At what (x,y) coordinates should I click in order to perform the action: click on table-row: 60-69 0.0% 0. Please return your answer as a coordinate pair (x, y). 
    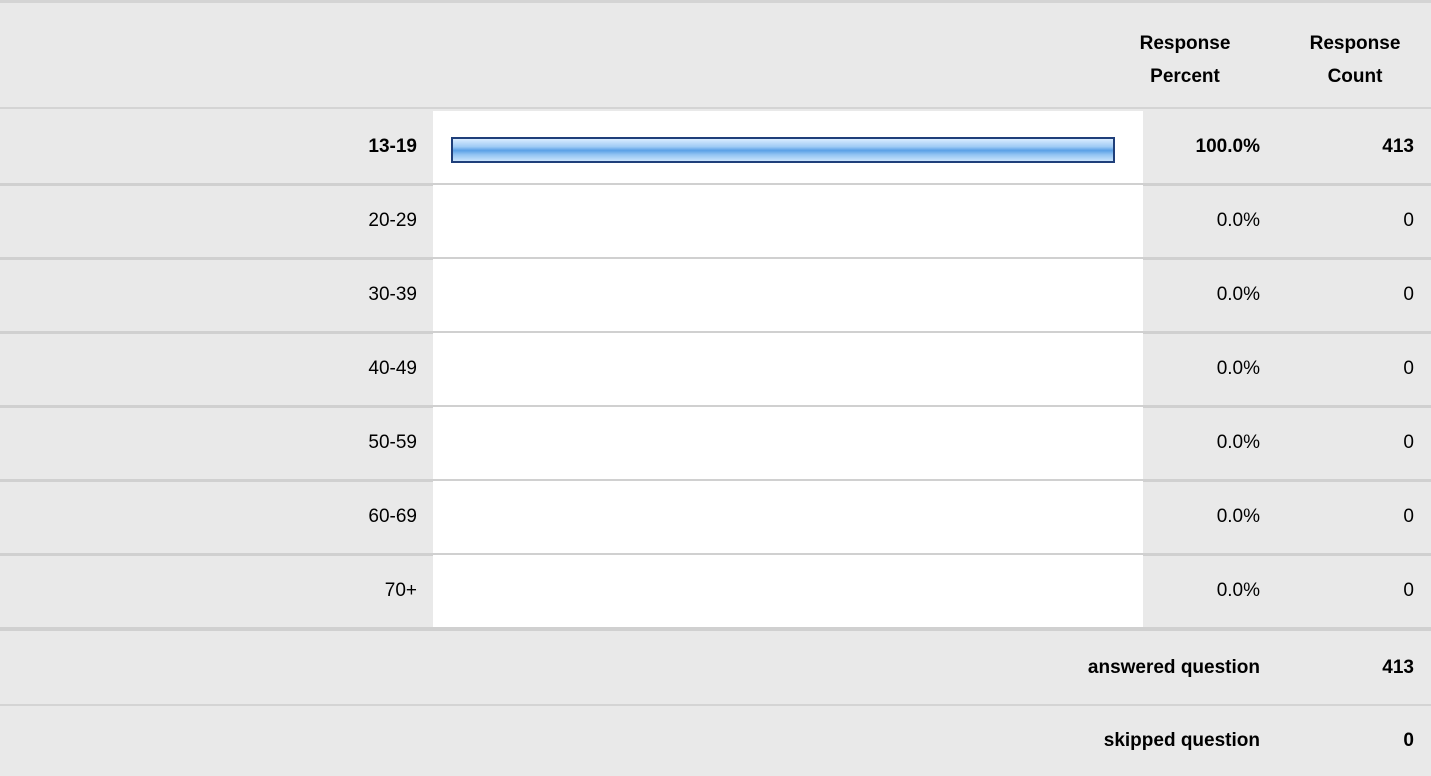
    Looking at the image, I should click on (715, 517).